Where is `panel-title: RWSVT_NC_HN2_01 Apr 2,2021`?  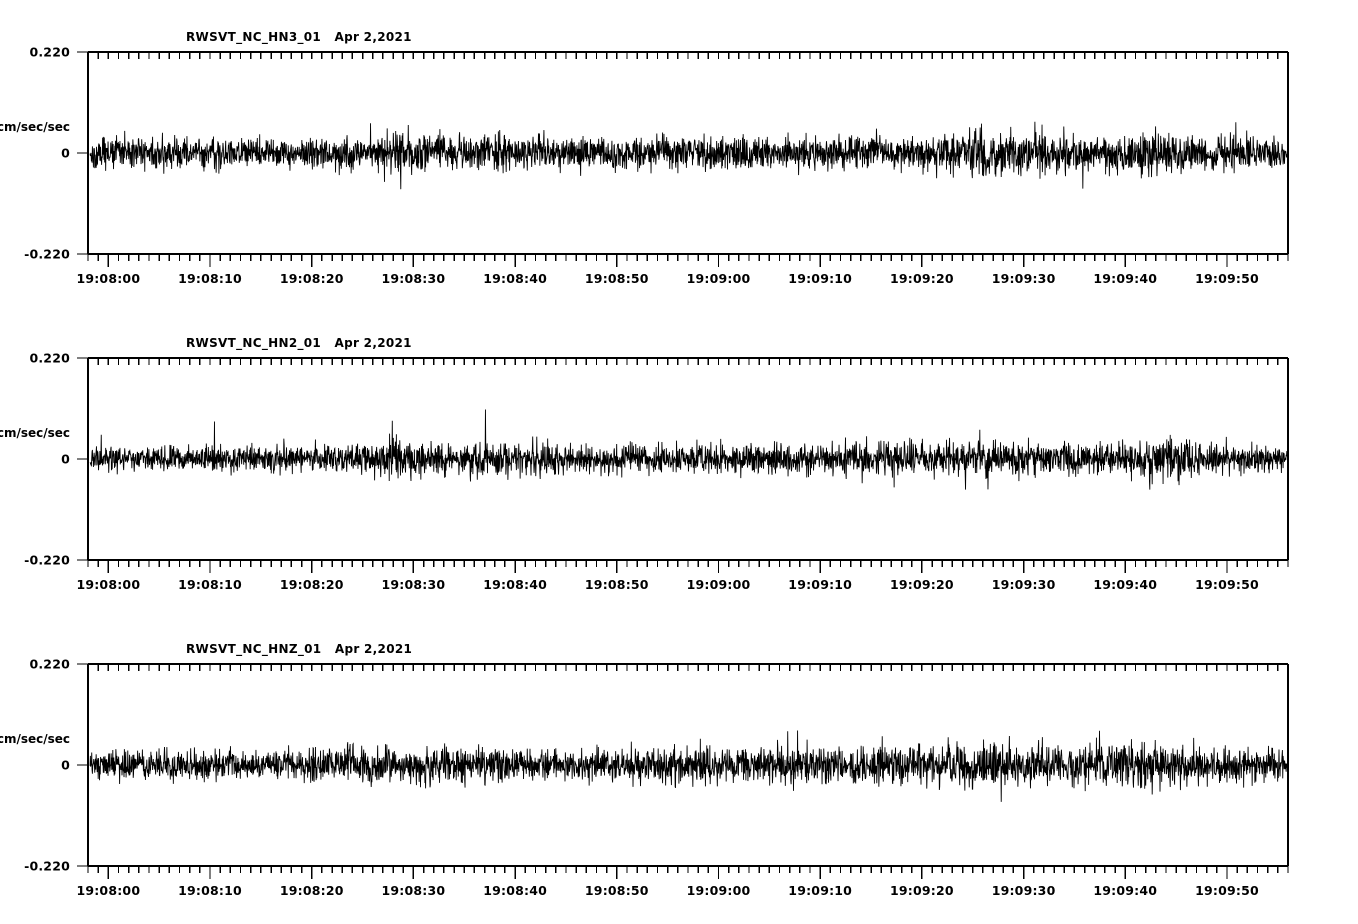 panel-title: RWSVT_NC_HN2_01 Apr 2,2021 is located at coordinates (299, 343).